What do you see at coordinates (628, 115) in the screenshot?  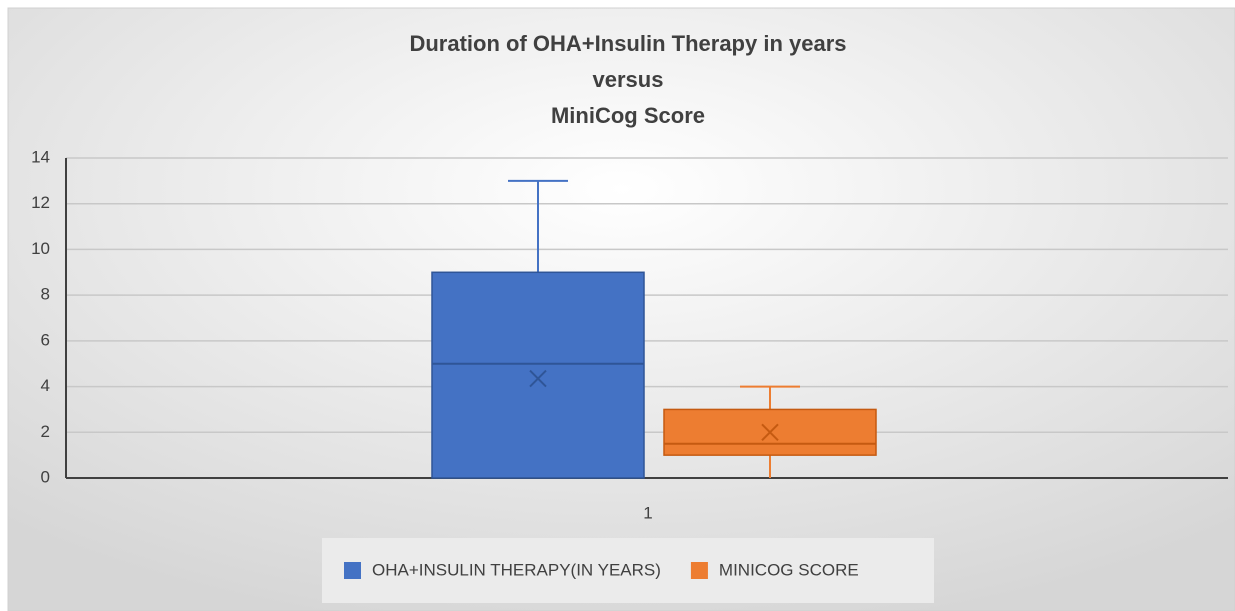 I see `chart-title: MiniCog Score` at bounding box center [628, 115].